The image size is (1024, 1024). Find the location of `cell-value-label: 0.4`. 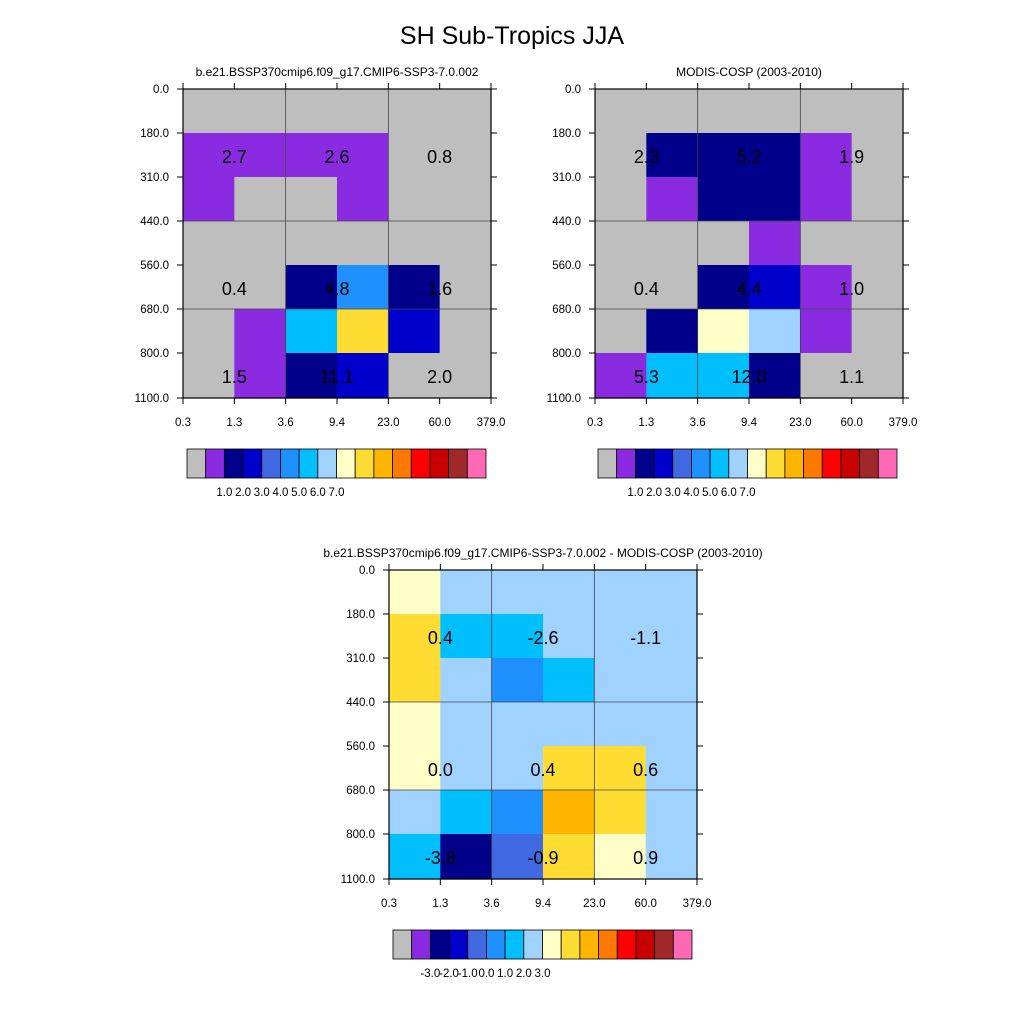

cell-value-label: 0.4 is located at coordinates (440, 638).